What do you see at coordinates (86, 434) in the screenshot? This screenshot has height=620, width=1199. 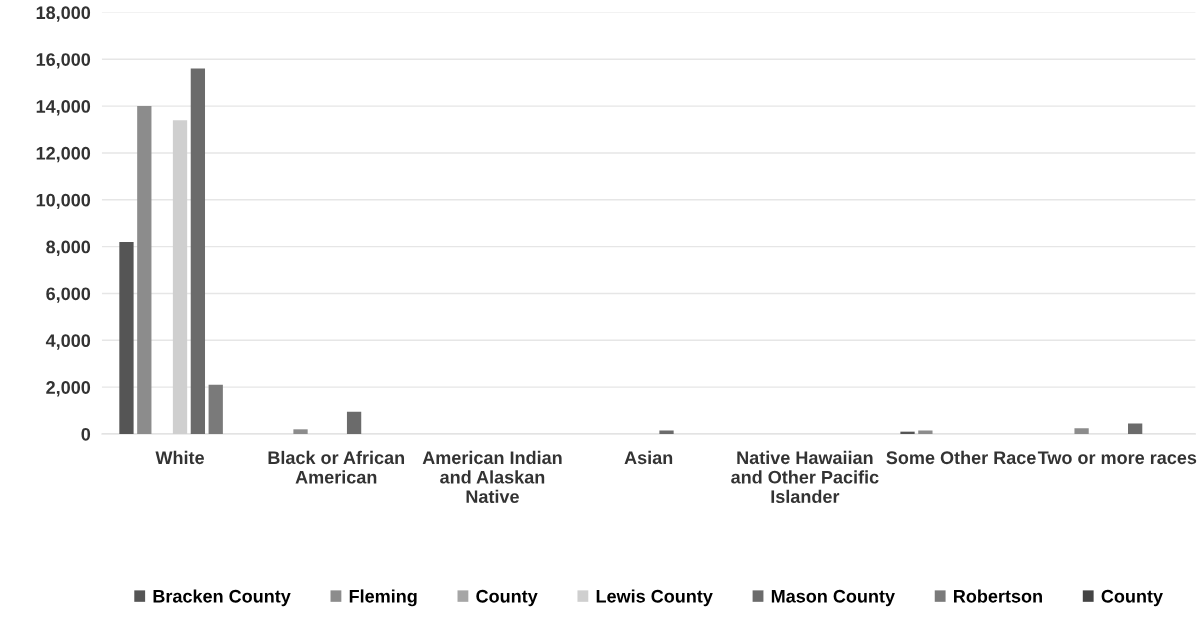 I see `y-tick-label: 0` at bounding box center [86, 434].